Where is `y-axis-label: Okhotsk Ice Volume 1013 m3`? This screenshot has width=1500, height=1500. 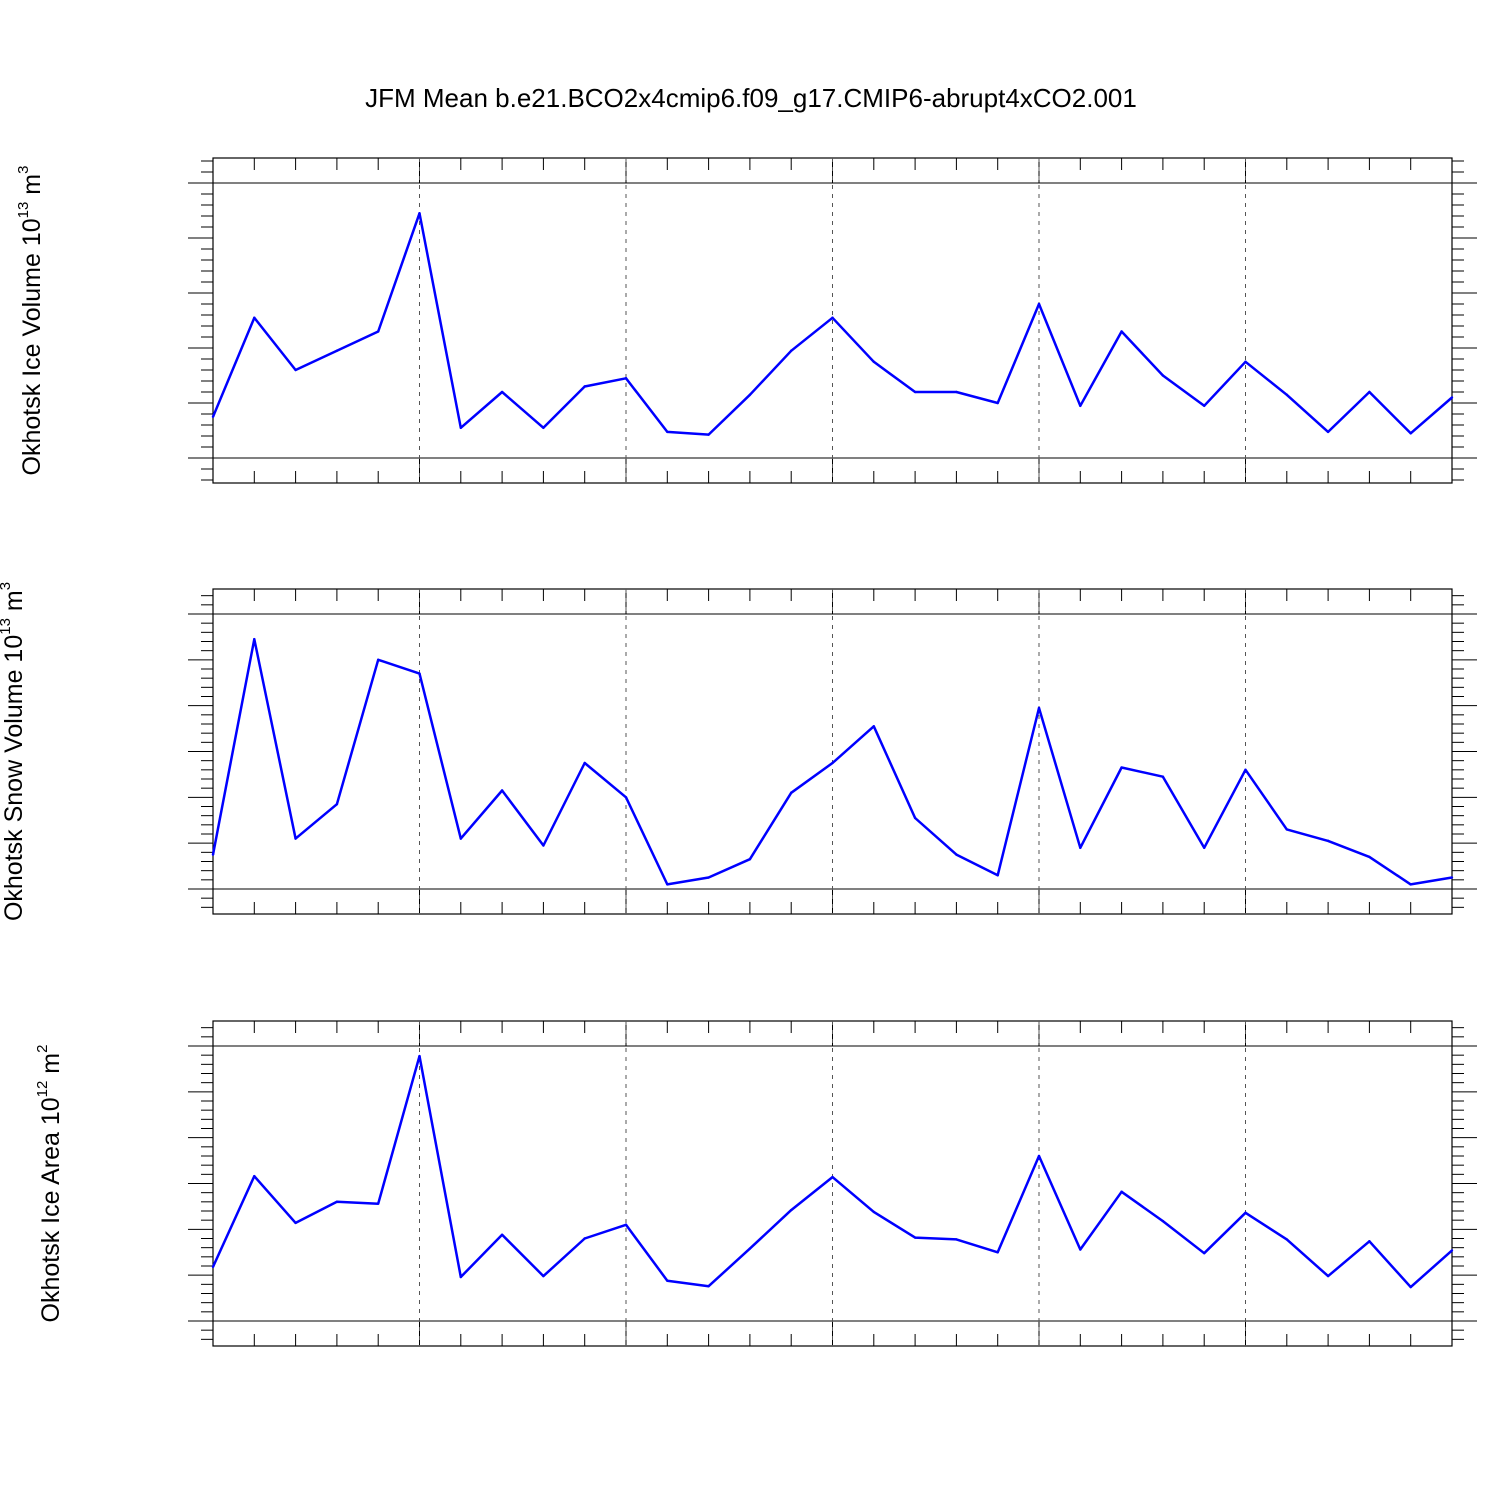
y-axis-label: Okhotsk Ice Volume 1013 m3 is located at coordinates (30, 321).